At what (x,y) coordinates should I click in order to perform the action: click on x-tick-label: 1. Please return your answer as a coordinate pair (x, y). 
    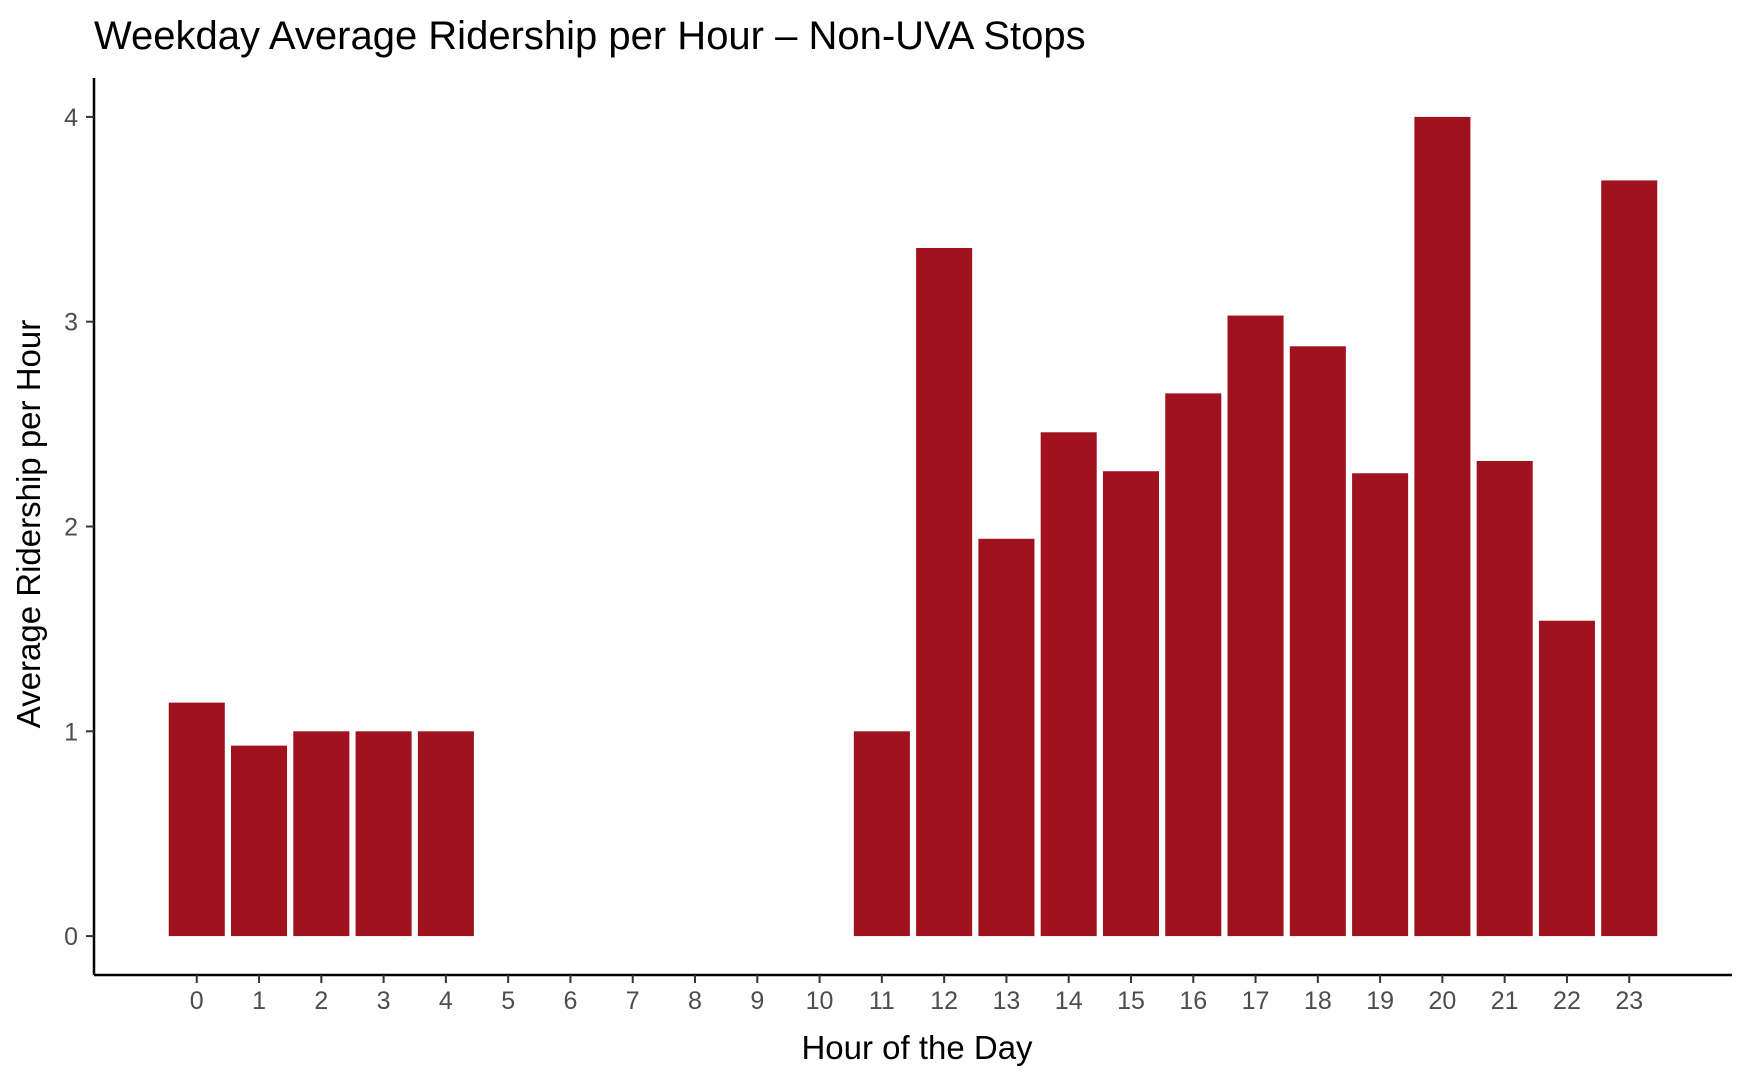
    Looking at the image, I should click on (259, 1001).